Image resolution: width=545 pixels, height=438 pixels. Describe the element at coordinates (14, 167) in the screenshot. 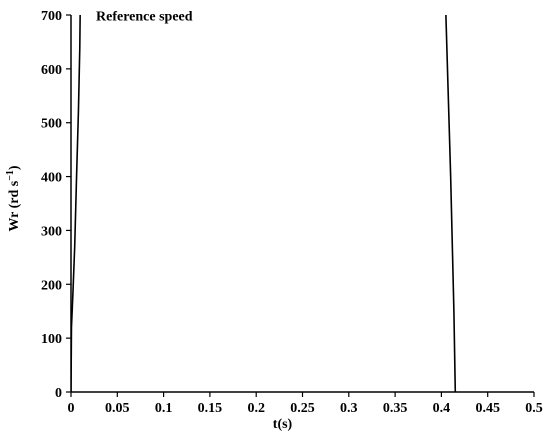

I see `y-axis-label-close: )` at that location.